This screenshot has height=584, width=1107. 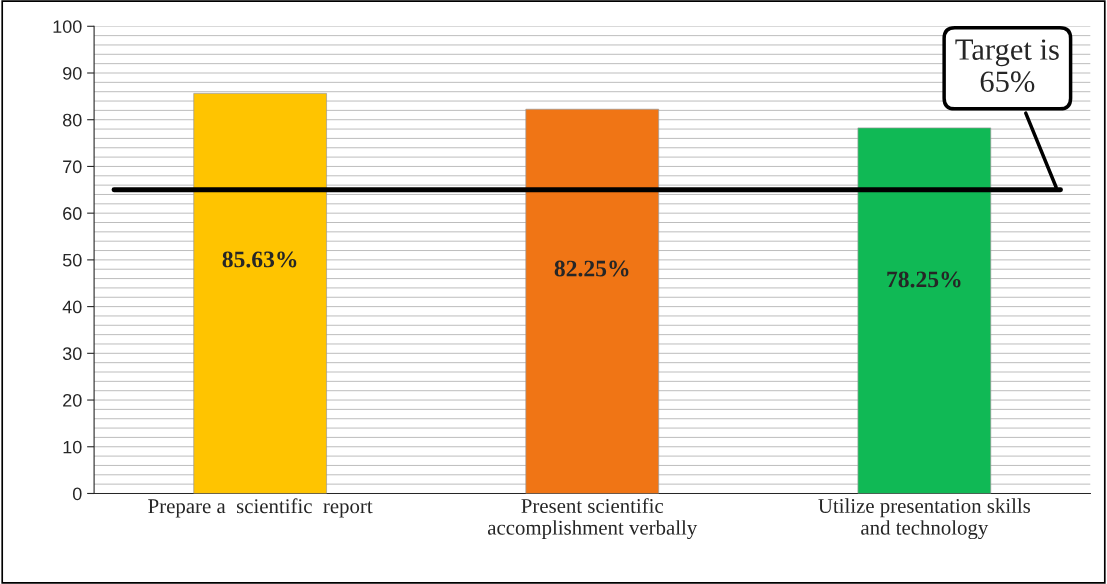 I want to click on x-tick-label: Present scientific accomplishment verbally, so click(x=592, y=519).